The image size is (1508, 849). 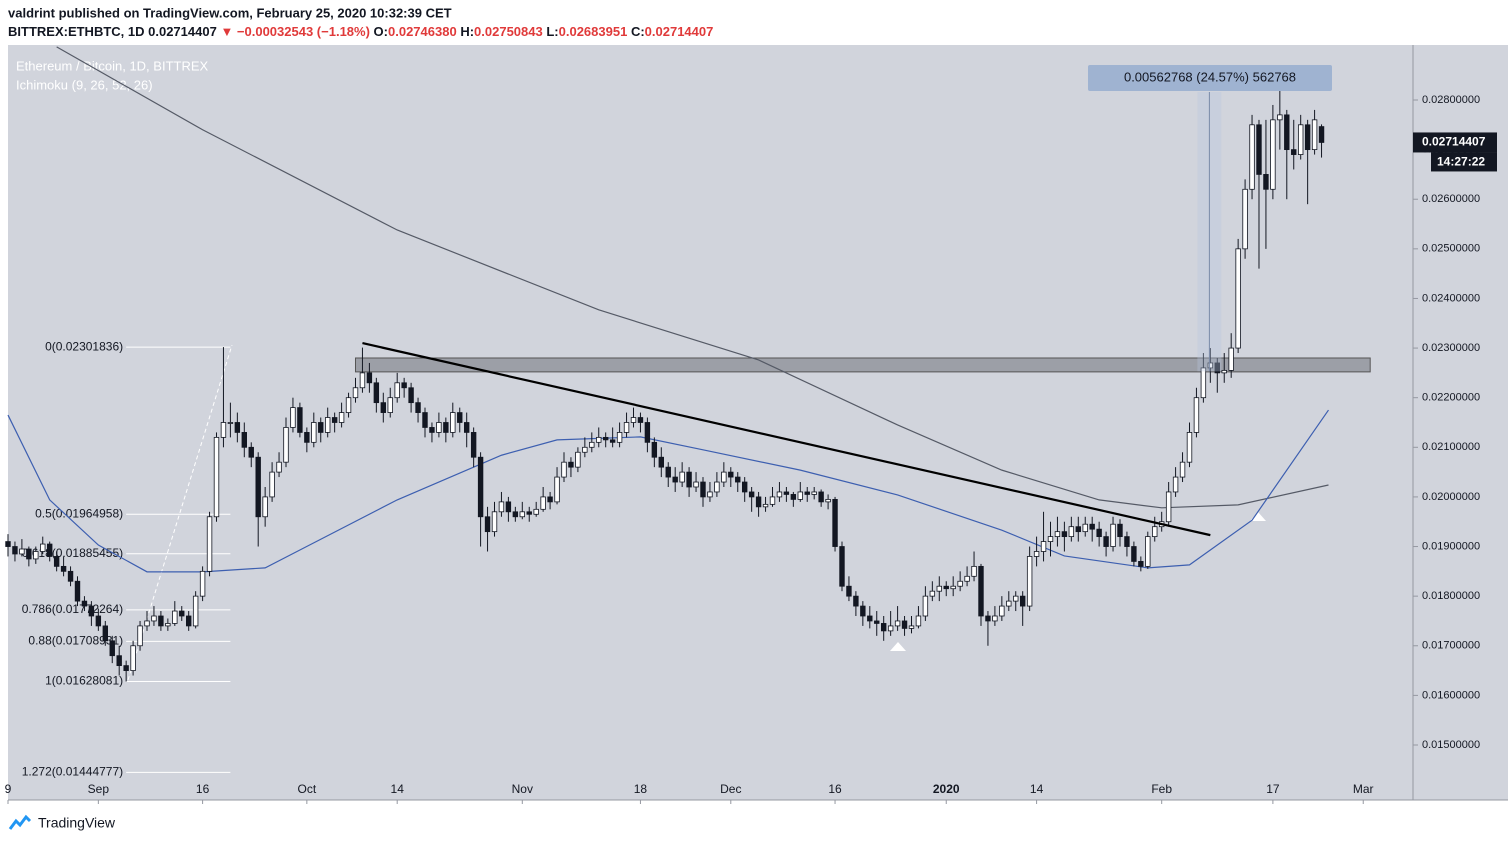 What do you see at coordinates (99, 789) in the screenshot?
I see `x-tick-label: Sep` at bounding box center [99, 789].